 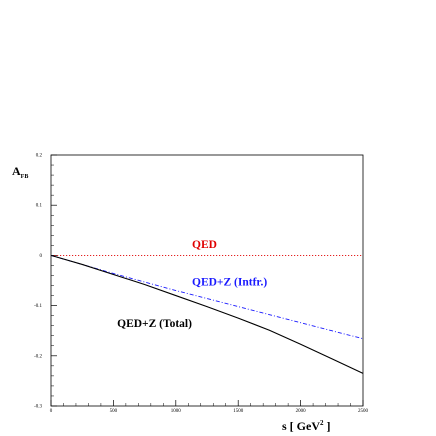 What do you see at coordinates (238, 411) in the screenshot?
I see `x-tick-label: 1500` at bounding box center [238, 411].